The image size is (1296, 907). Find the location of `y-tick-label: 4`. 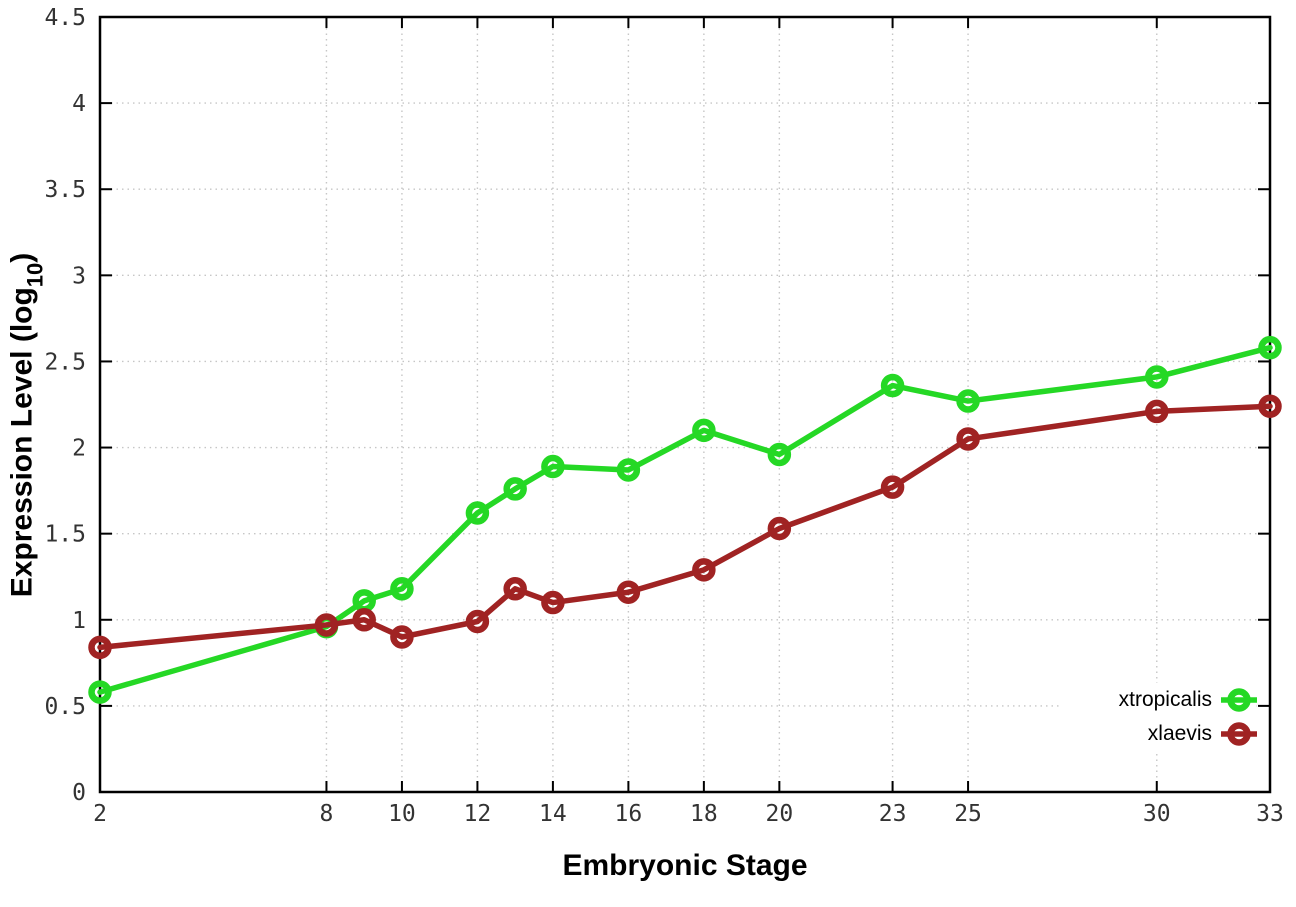

y-tick-label: 4 is located at coordinates (79, 104).